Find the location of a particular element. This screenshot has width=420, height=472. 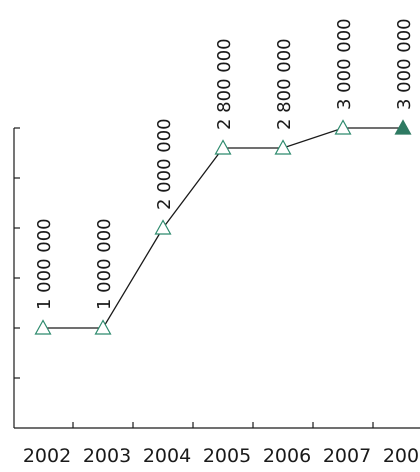

x-tick-label: 2005 is located at coordinates (227, 456).